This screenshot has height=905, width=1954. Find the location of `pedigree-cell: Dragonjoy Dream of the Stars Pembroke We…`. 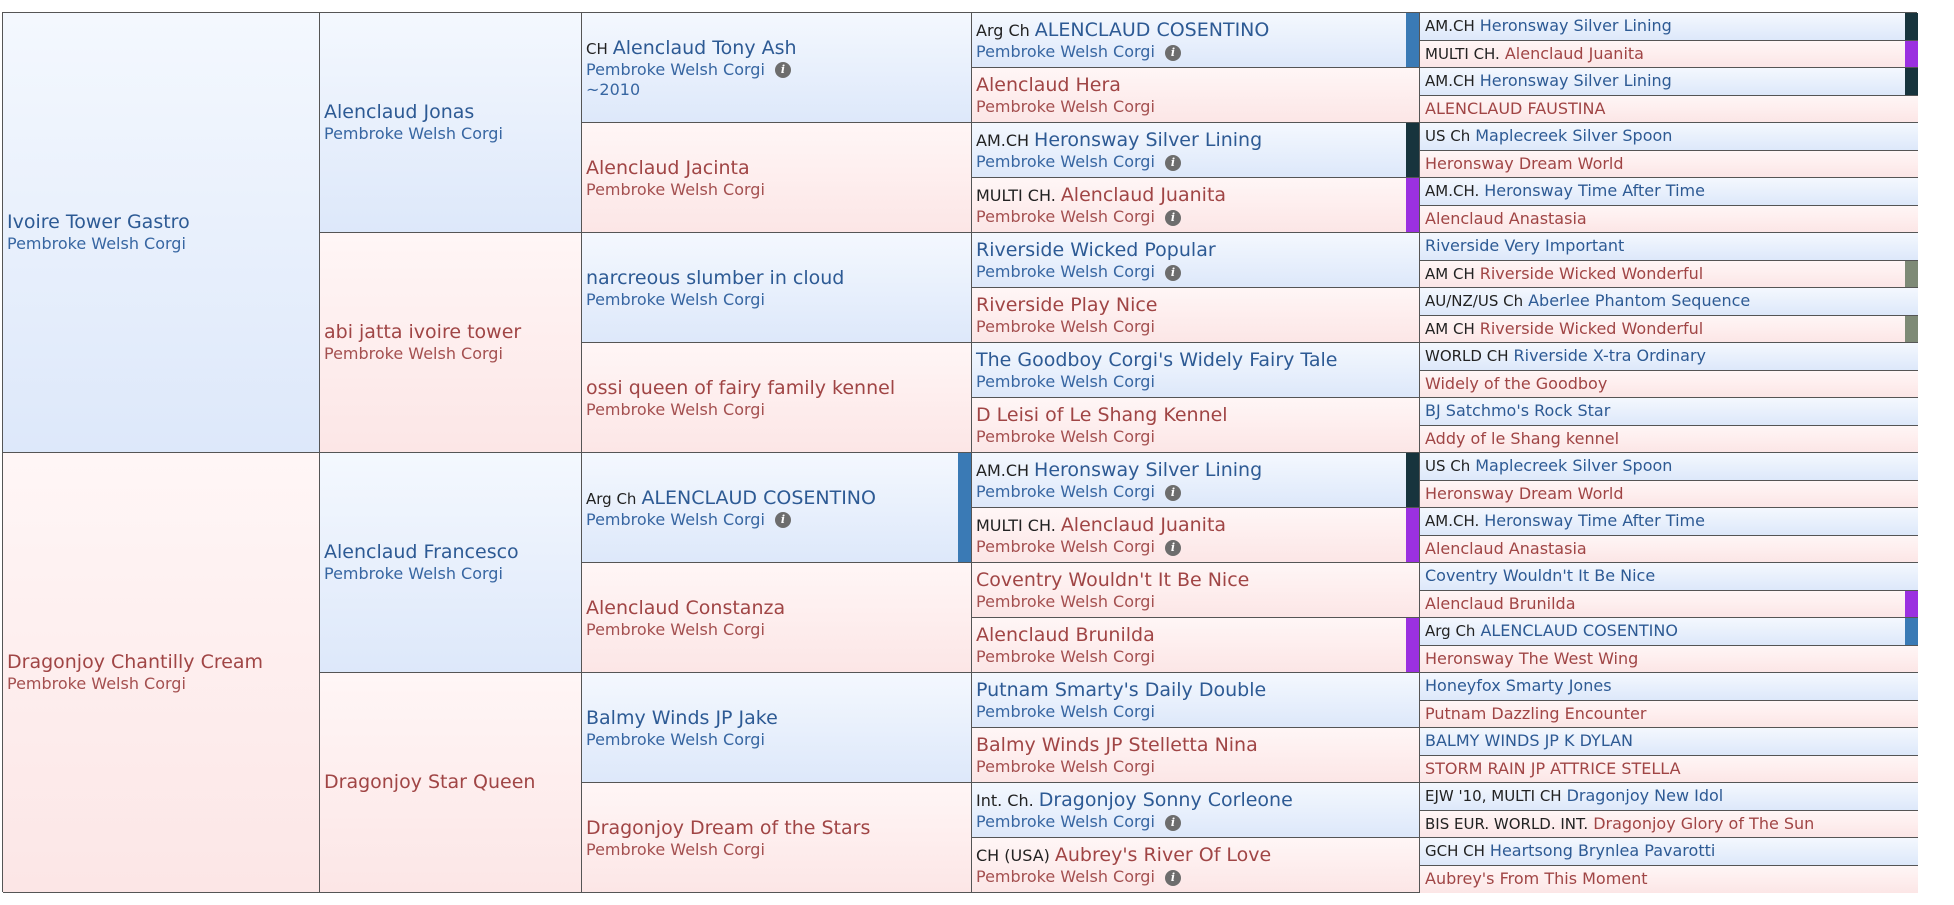

pedigree-cell: Dragonjoy Dream of the Stars Pembroke We… is located at coordinates (777, 838).